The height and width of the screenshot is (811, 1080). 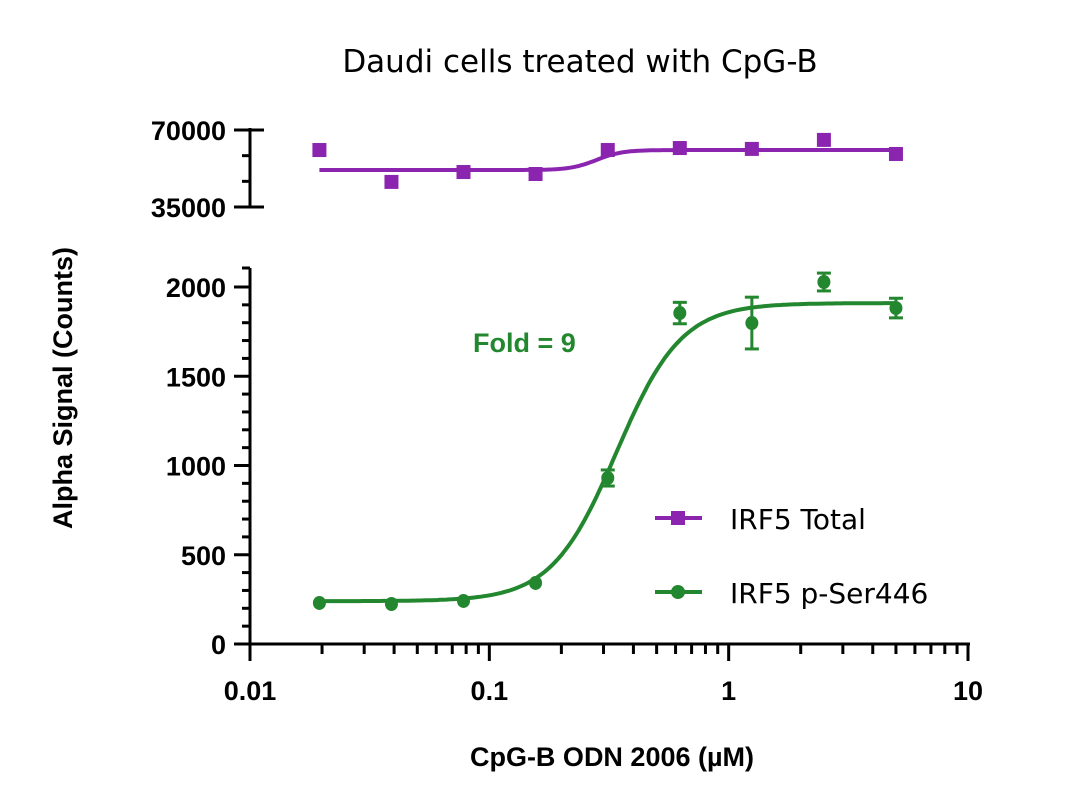 What do you see at coordinates (798, 519) in the screenshot?
I see `legend-label-irf5-total: IRF5 Total` at bounding box center [798, 519].